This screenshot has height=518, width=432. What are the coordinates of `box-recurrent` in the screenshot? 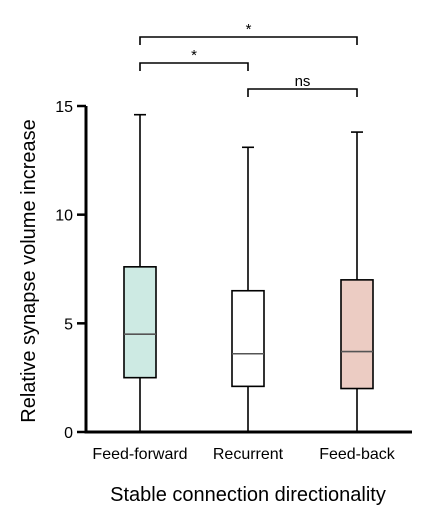 It's located at (248, 339).